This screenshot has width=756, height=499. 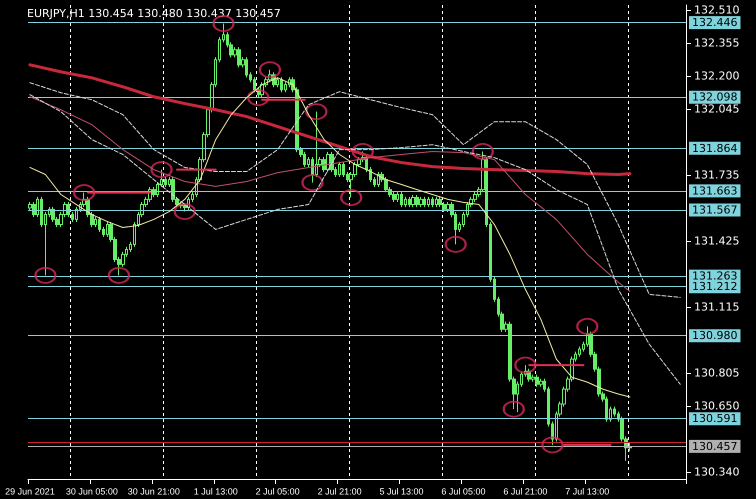 What do you see at coordinates (717, 109) in the screenshot?
I see `y-tick-label: 132.045` at bounding box center [717, 109].